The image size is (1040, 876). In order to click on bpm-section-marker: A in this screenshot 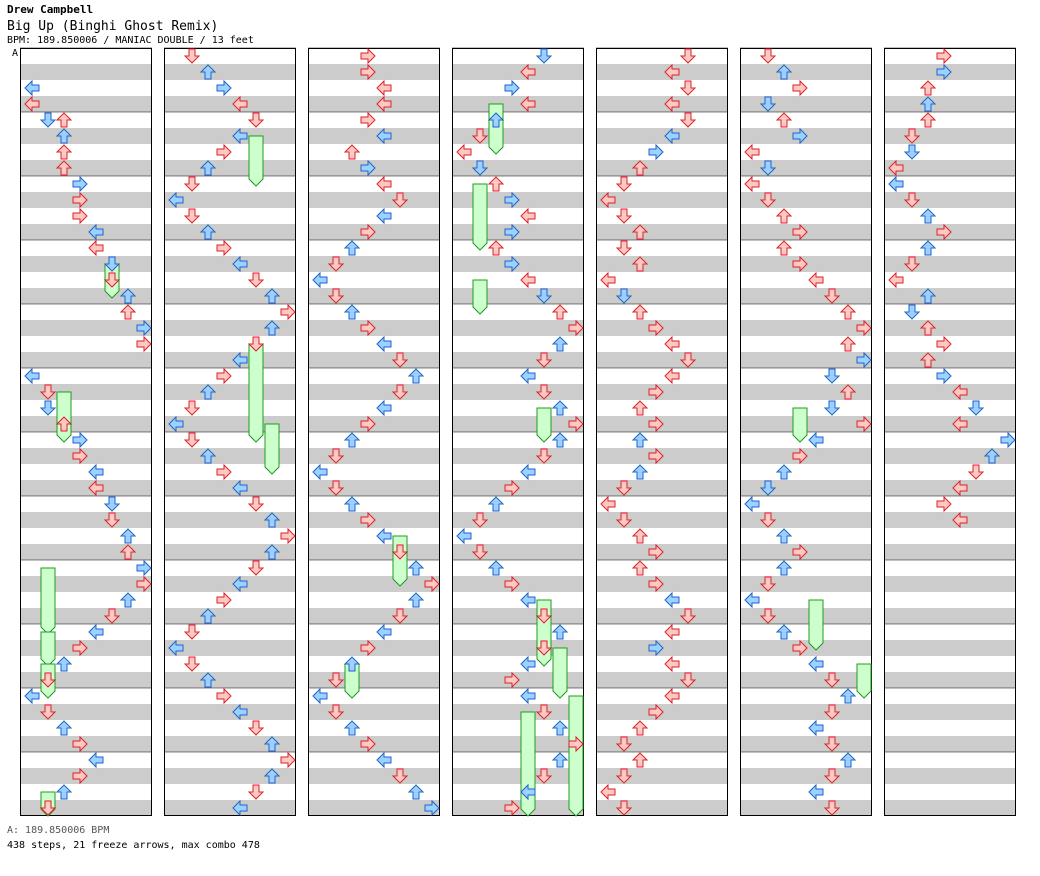, I will do `click(15, 53)`.